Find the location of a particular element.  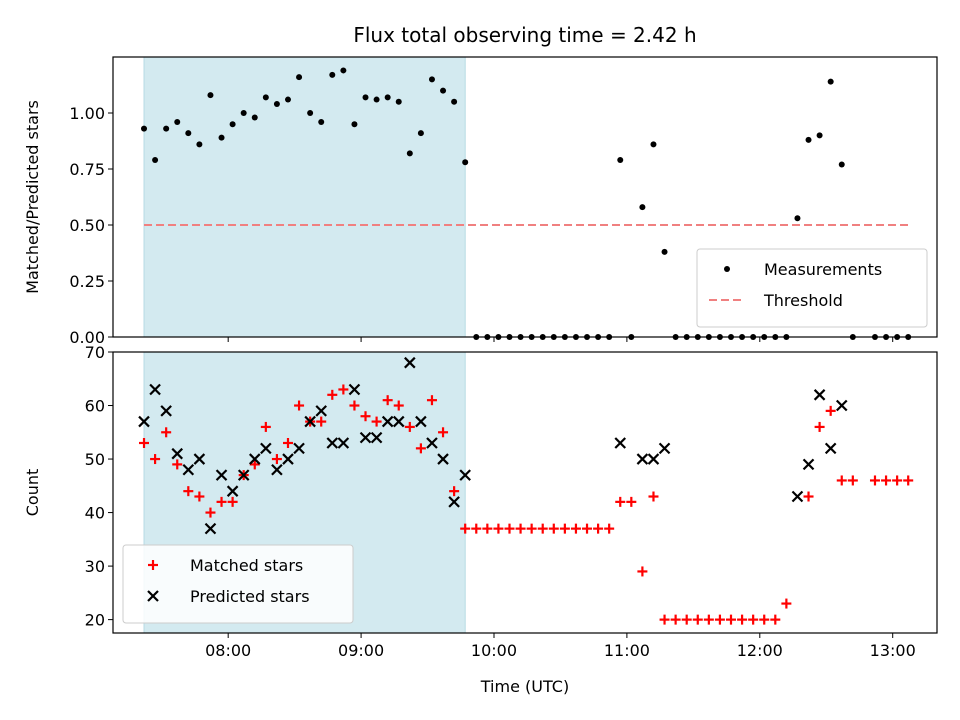

y-tick-label: 40 is located at coordinates (95, 513).